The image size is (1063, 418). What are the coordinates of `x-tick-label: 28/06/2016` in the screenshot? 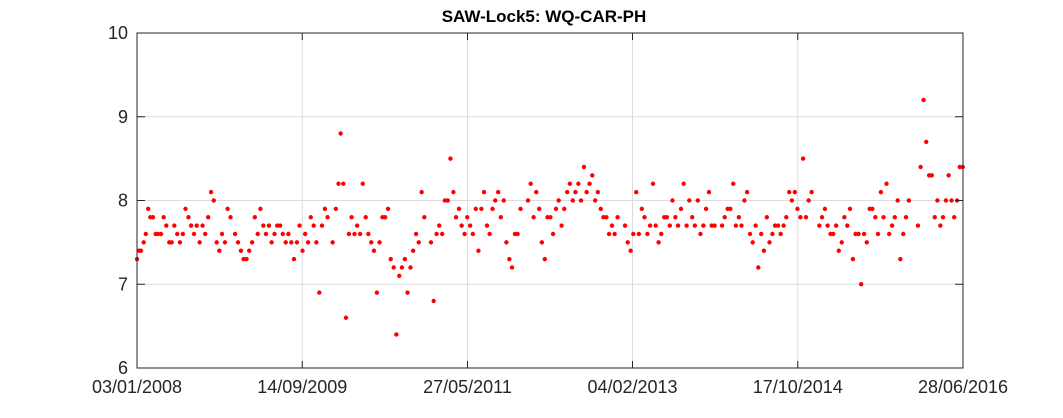 It's located at (963, 387).